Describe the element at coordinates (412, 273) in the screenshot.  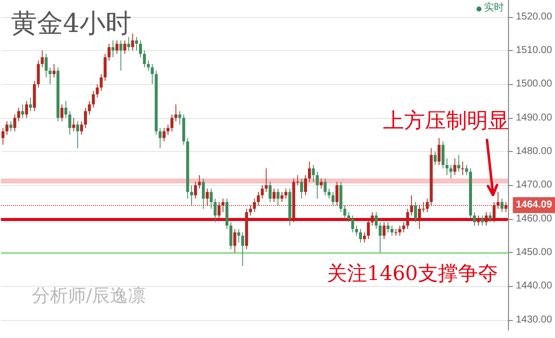
I see `annotation: 关注1460支撑争夺` at that location.